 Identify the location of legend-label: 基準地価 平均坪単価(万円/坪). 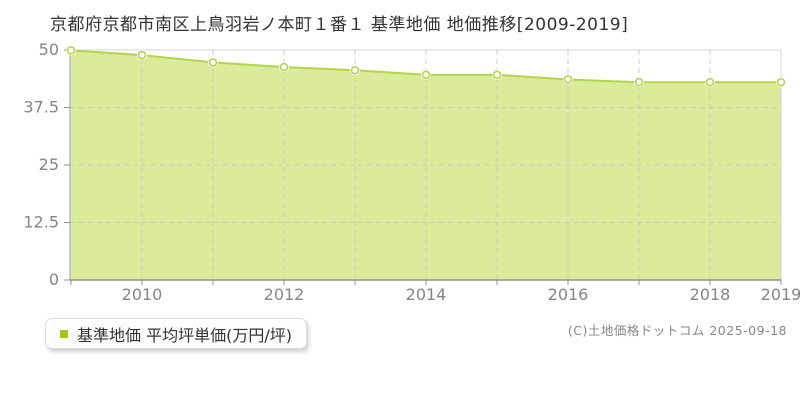
(184, 335).